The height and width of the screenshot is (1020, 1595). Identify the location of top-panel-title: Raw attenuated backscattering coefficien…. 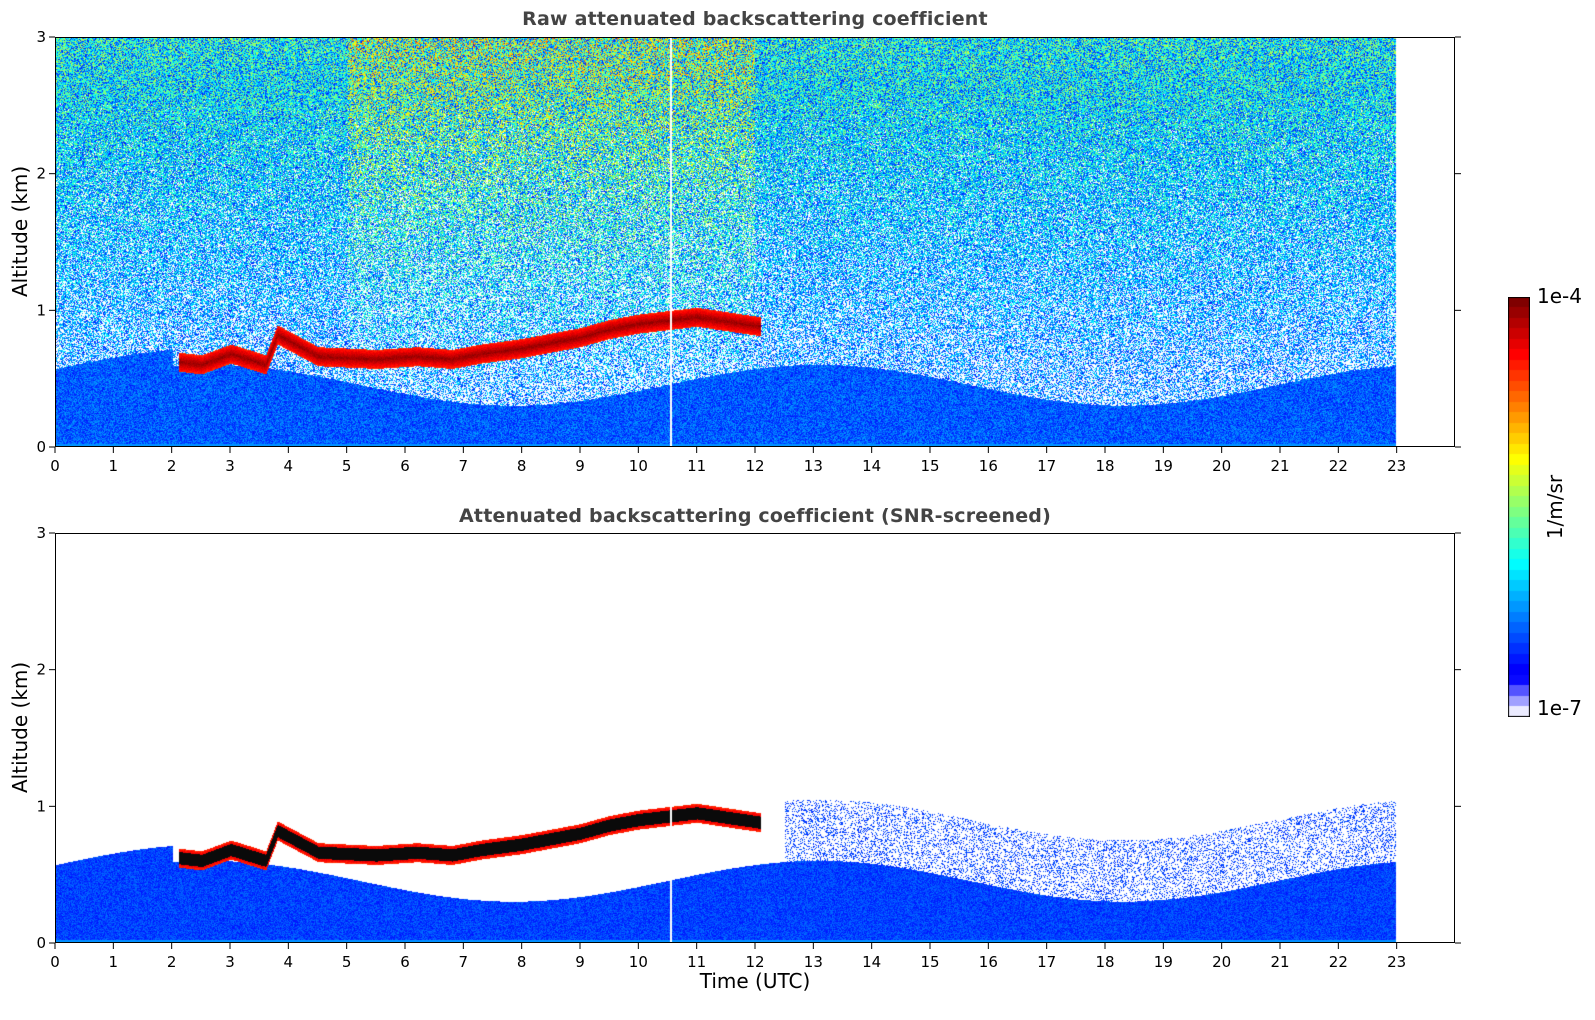
(755, 19).